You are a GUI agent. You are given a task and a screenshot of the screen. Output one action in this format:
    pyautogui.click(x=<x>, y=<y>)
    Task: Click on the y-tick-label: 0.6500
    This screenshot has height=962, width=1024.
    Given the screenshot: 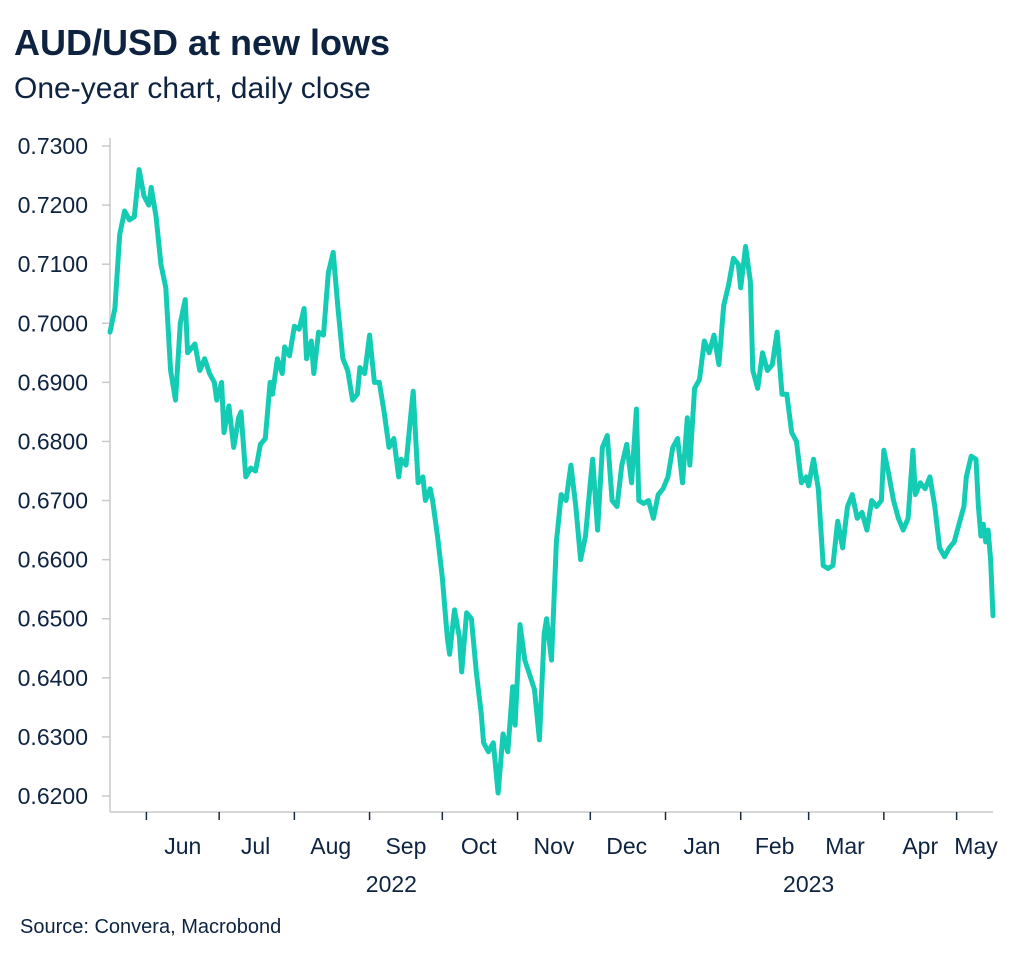 What is the action you would take?
    pyautogui.click(x=53, y=619)
    